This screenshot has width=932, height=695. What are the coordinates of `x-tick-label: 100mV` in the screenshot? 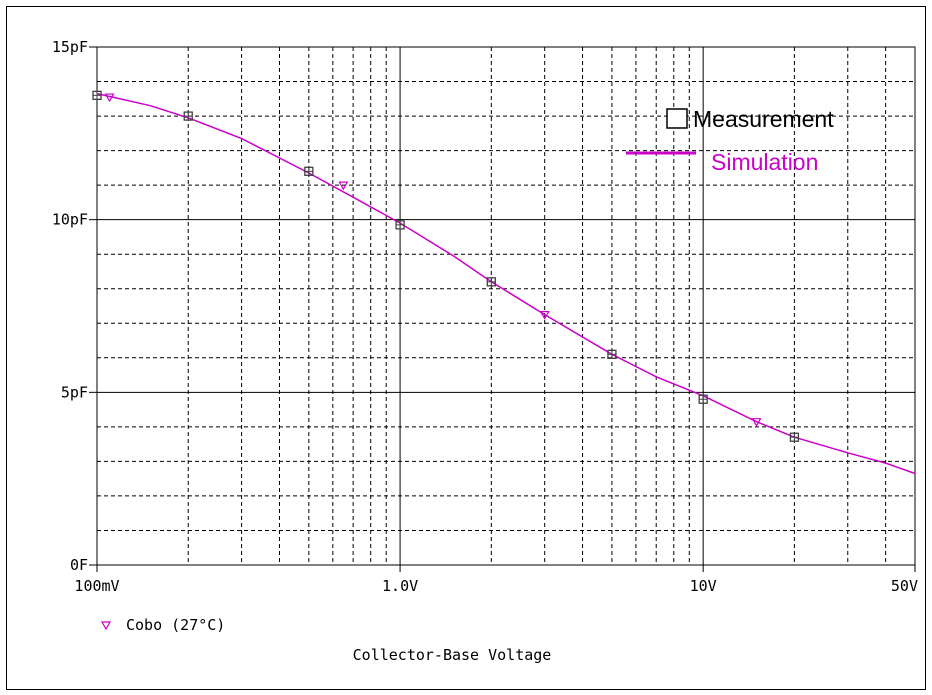 It's located at (96, 586).